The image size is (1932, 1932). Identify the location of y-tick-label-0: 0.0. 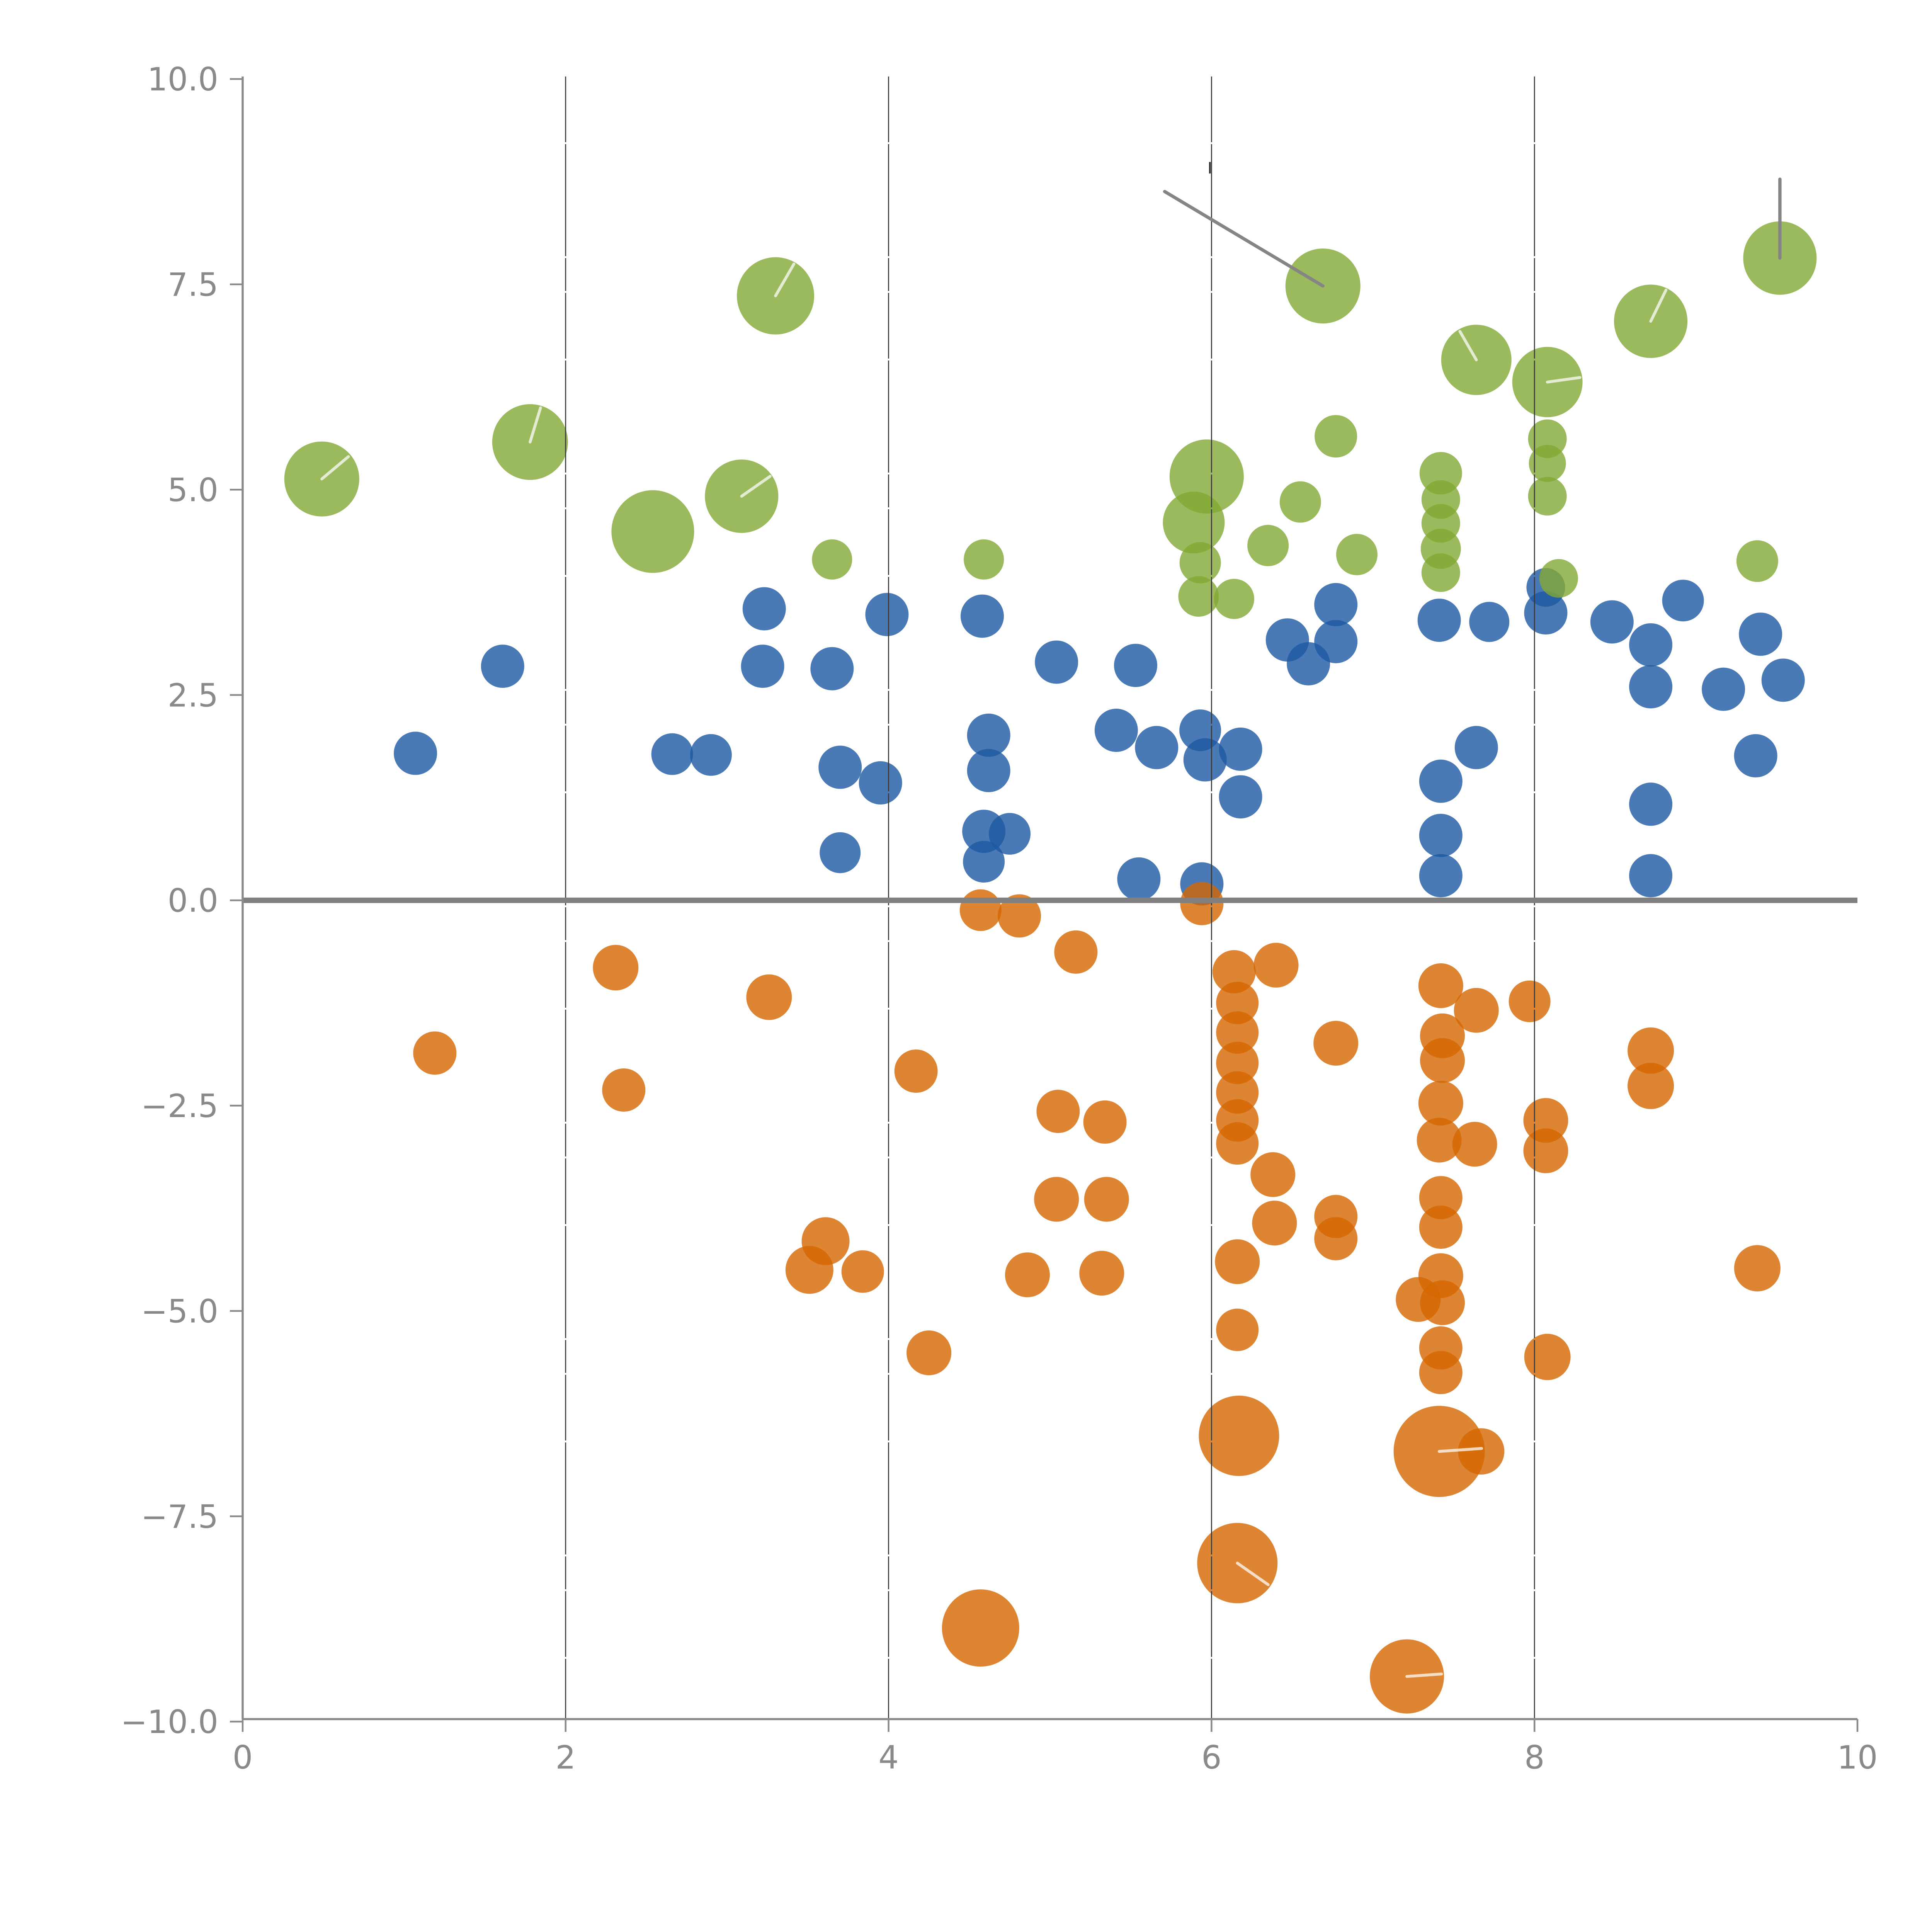
(193, 901).